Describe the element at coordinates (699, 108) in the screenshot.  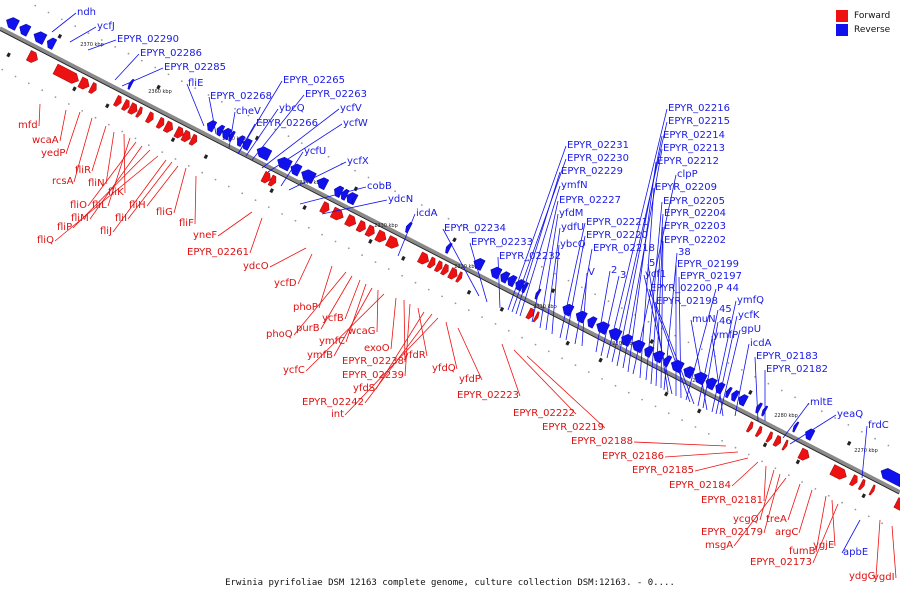
I see `reverse-gene-label: EPYR_02216` at that location.